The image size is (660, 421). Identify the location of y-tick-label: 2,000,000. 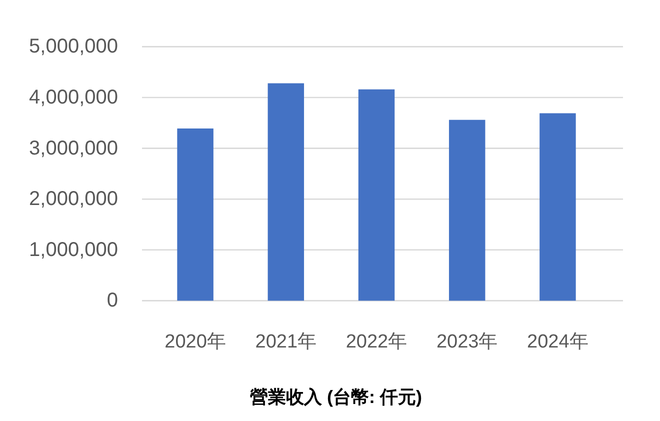
(73, 199).